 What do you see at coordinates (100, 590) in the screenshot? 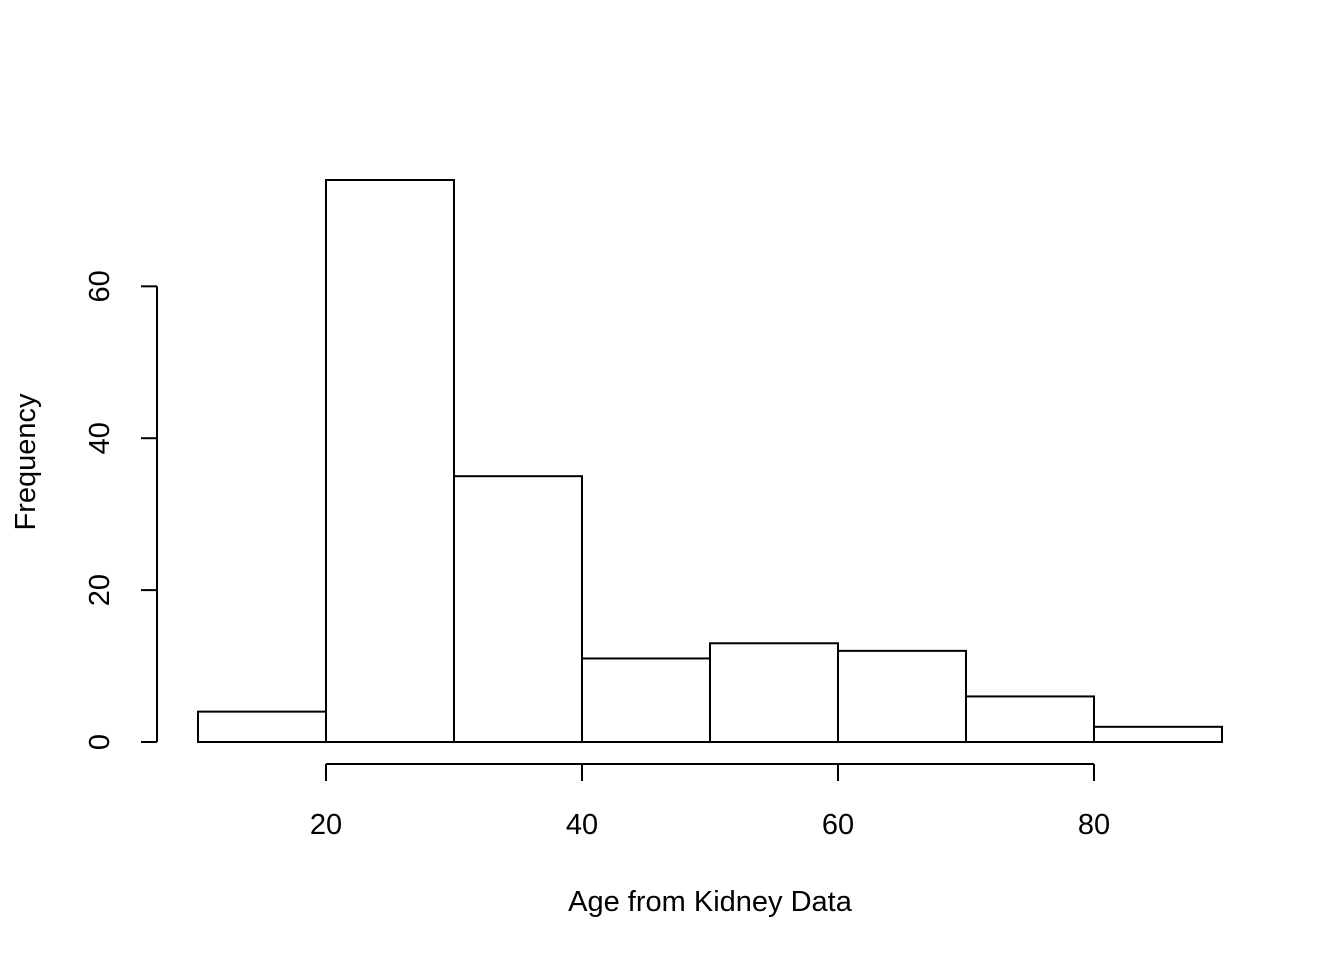
I see `y-tick-label-20: 20` at bounding box center [100, 590].